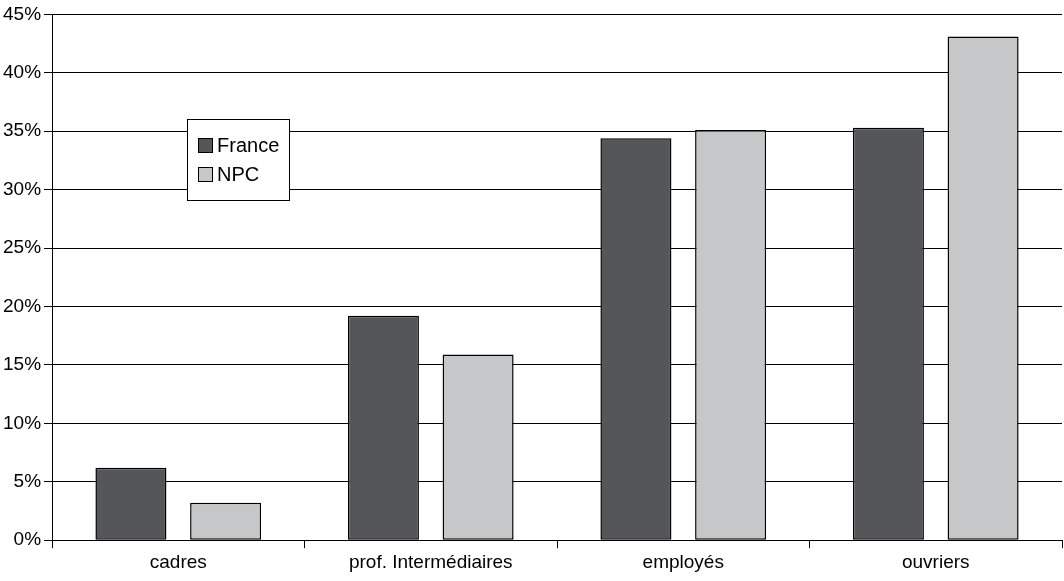  I want to click on y-tick-label: 0%, so click(27, 539).